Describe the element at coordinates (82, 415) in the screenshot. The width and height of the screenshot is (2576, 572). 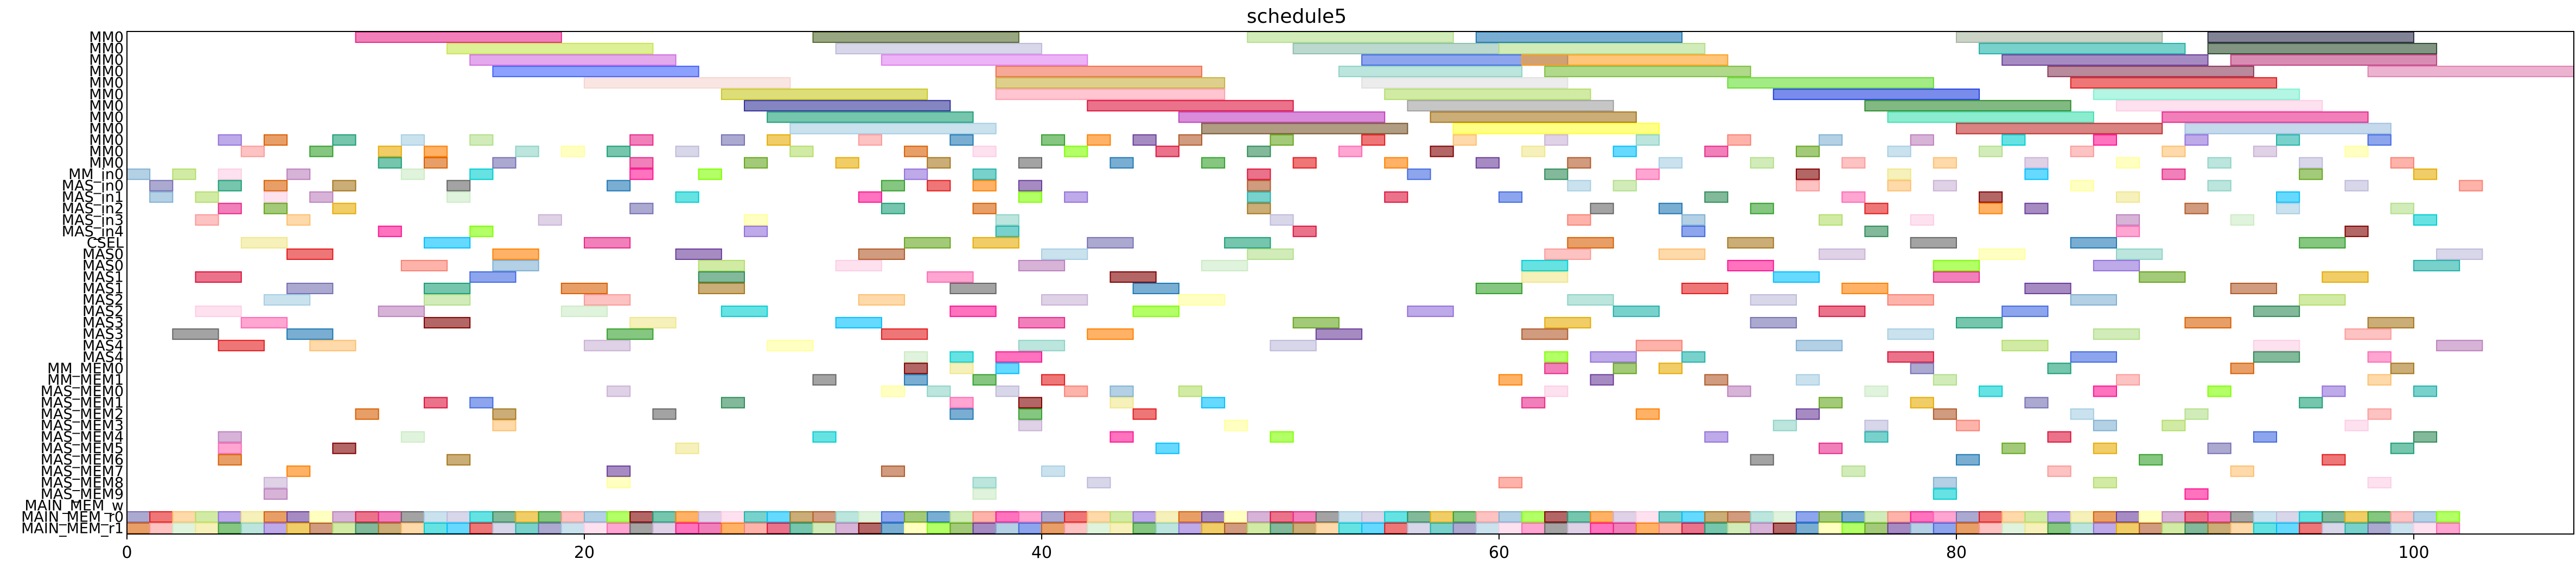
I see `y-tick-label: MAS_MEM2` at that location.